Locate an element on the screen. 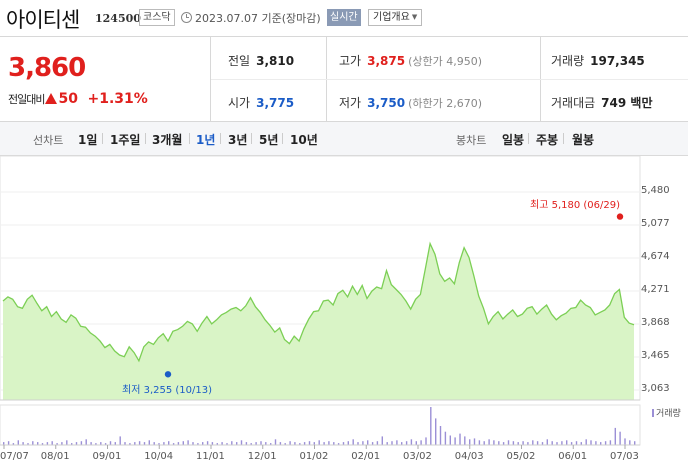 This screenshot has height=470, width=688. company-overview-button: 기업개요 ▼ is located at coordinates (395, 17).